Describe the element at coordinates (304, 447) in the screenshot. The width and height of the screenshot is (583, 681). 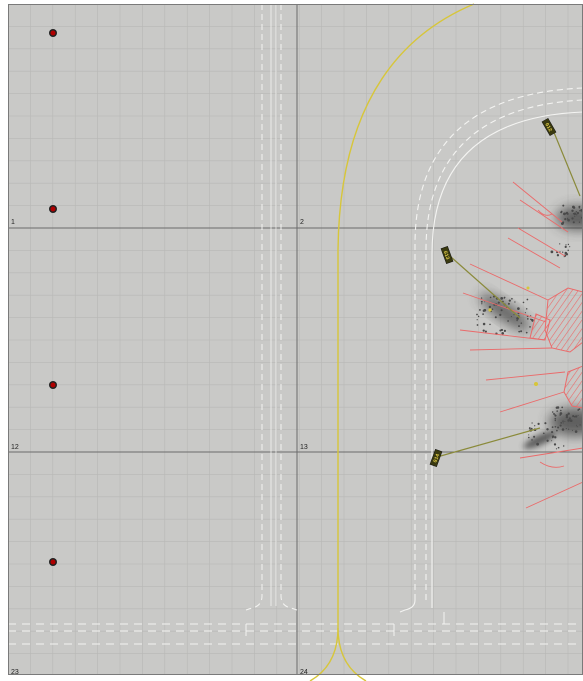
I see `cell-label-13: 13` at that location.